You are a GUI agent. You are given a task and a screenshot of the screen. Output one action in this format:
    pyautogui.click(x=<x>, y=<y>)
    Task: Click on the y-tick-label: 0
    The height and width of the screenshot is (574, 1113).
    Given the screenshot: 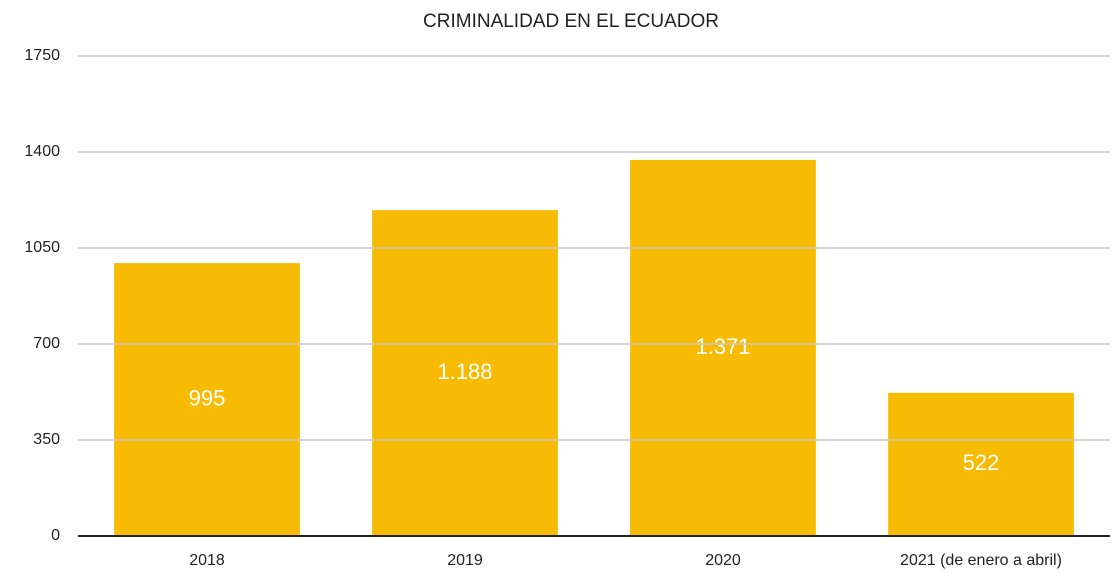 What is the action you would take?
    pyautogui.click(x=55, y=535)
    